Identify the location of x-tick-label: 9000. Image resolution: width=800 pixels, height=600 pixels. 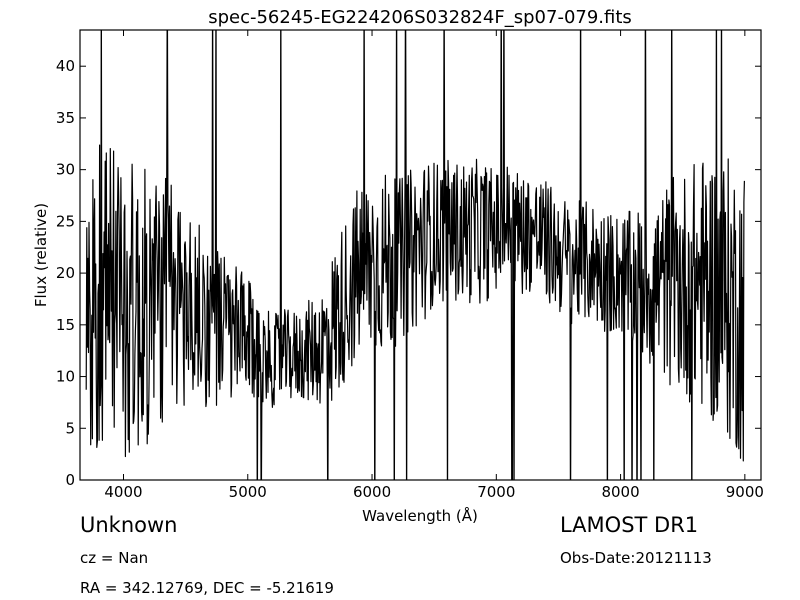
(745, 492).